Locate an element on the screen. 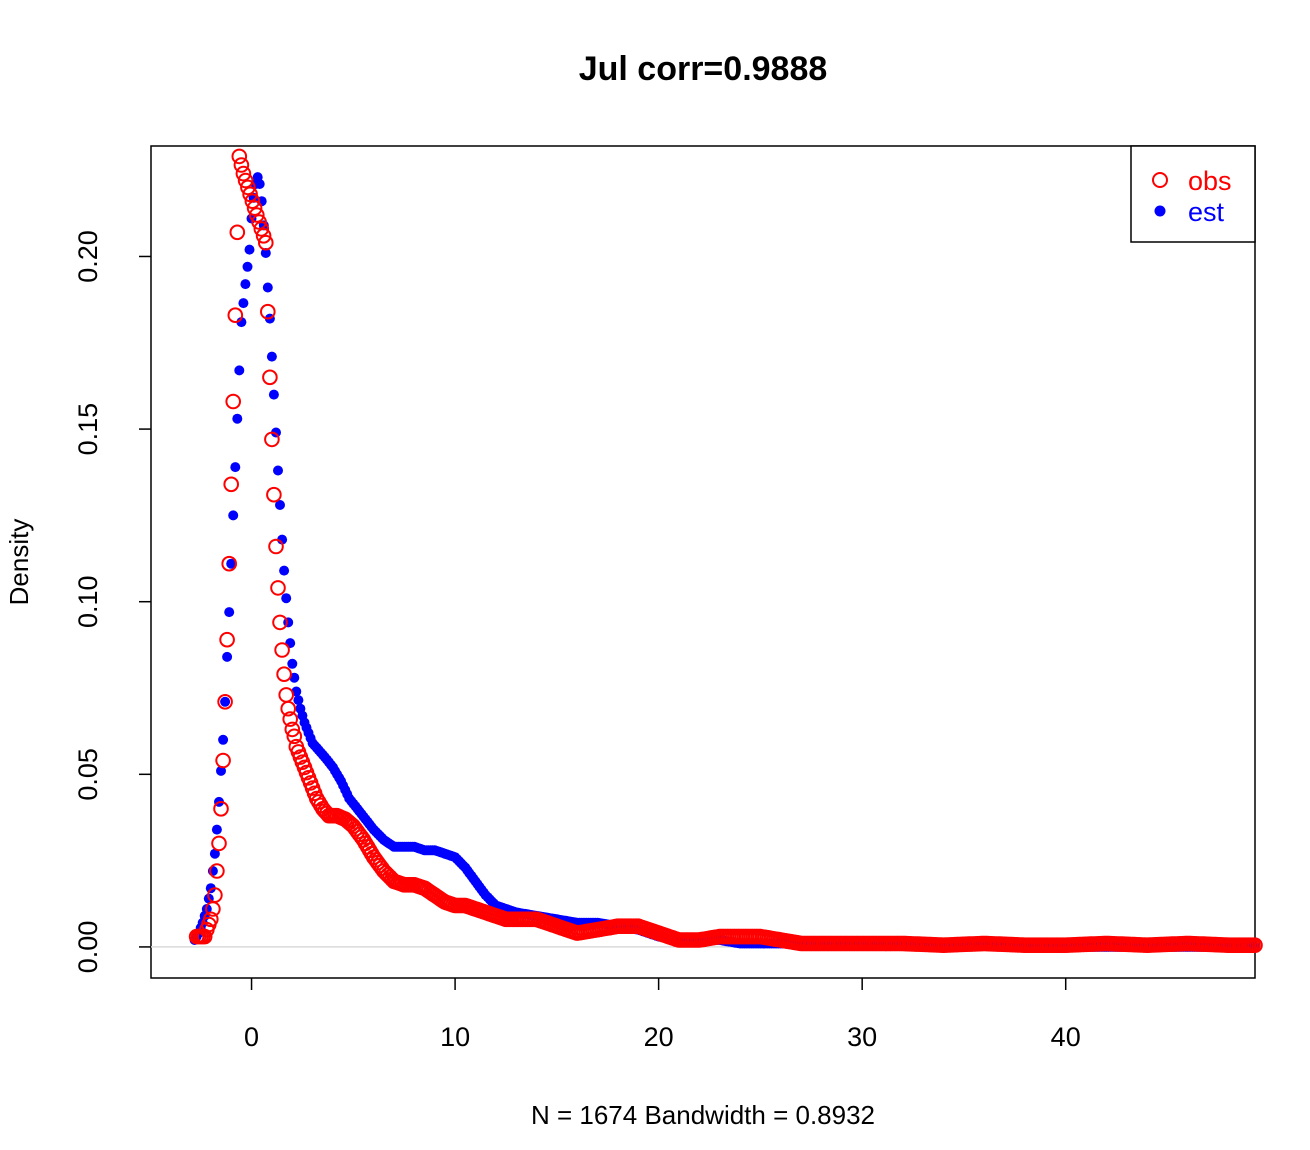 The image size is (1310, 1150). x-tick-label: 20 is located at coordinates (659, 1037).